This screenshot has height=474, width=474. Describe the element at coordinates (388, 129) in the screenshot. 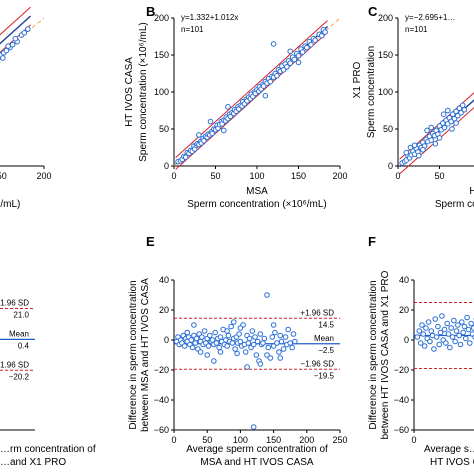

I see `y-tick-label: 50` at that location.